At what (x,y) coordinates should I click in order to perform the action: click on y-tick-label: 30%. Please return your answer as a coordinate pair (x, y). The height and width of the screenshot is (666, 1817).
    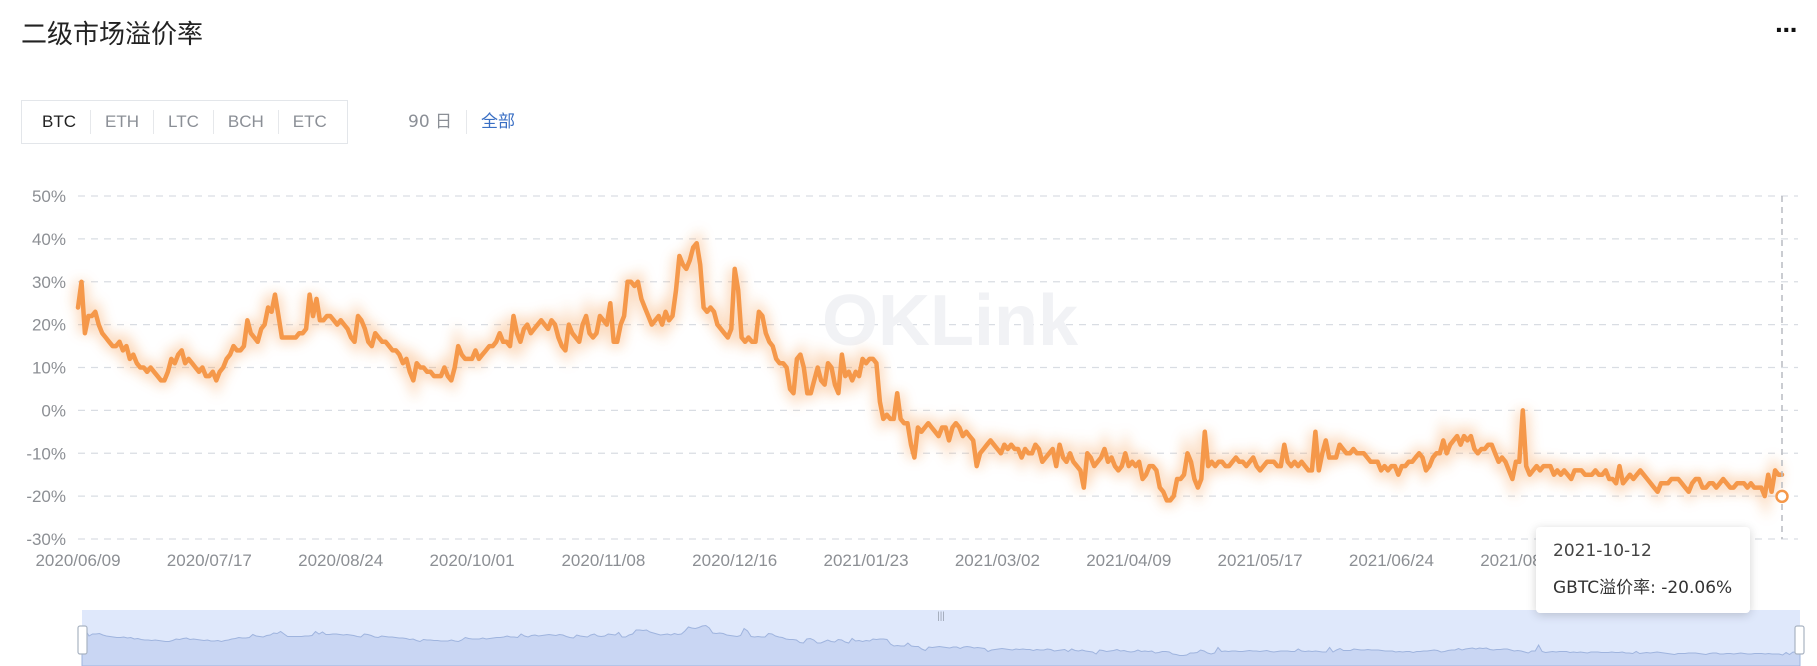
    Looking at the image, I should click on (49, 282).